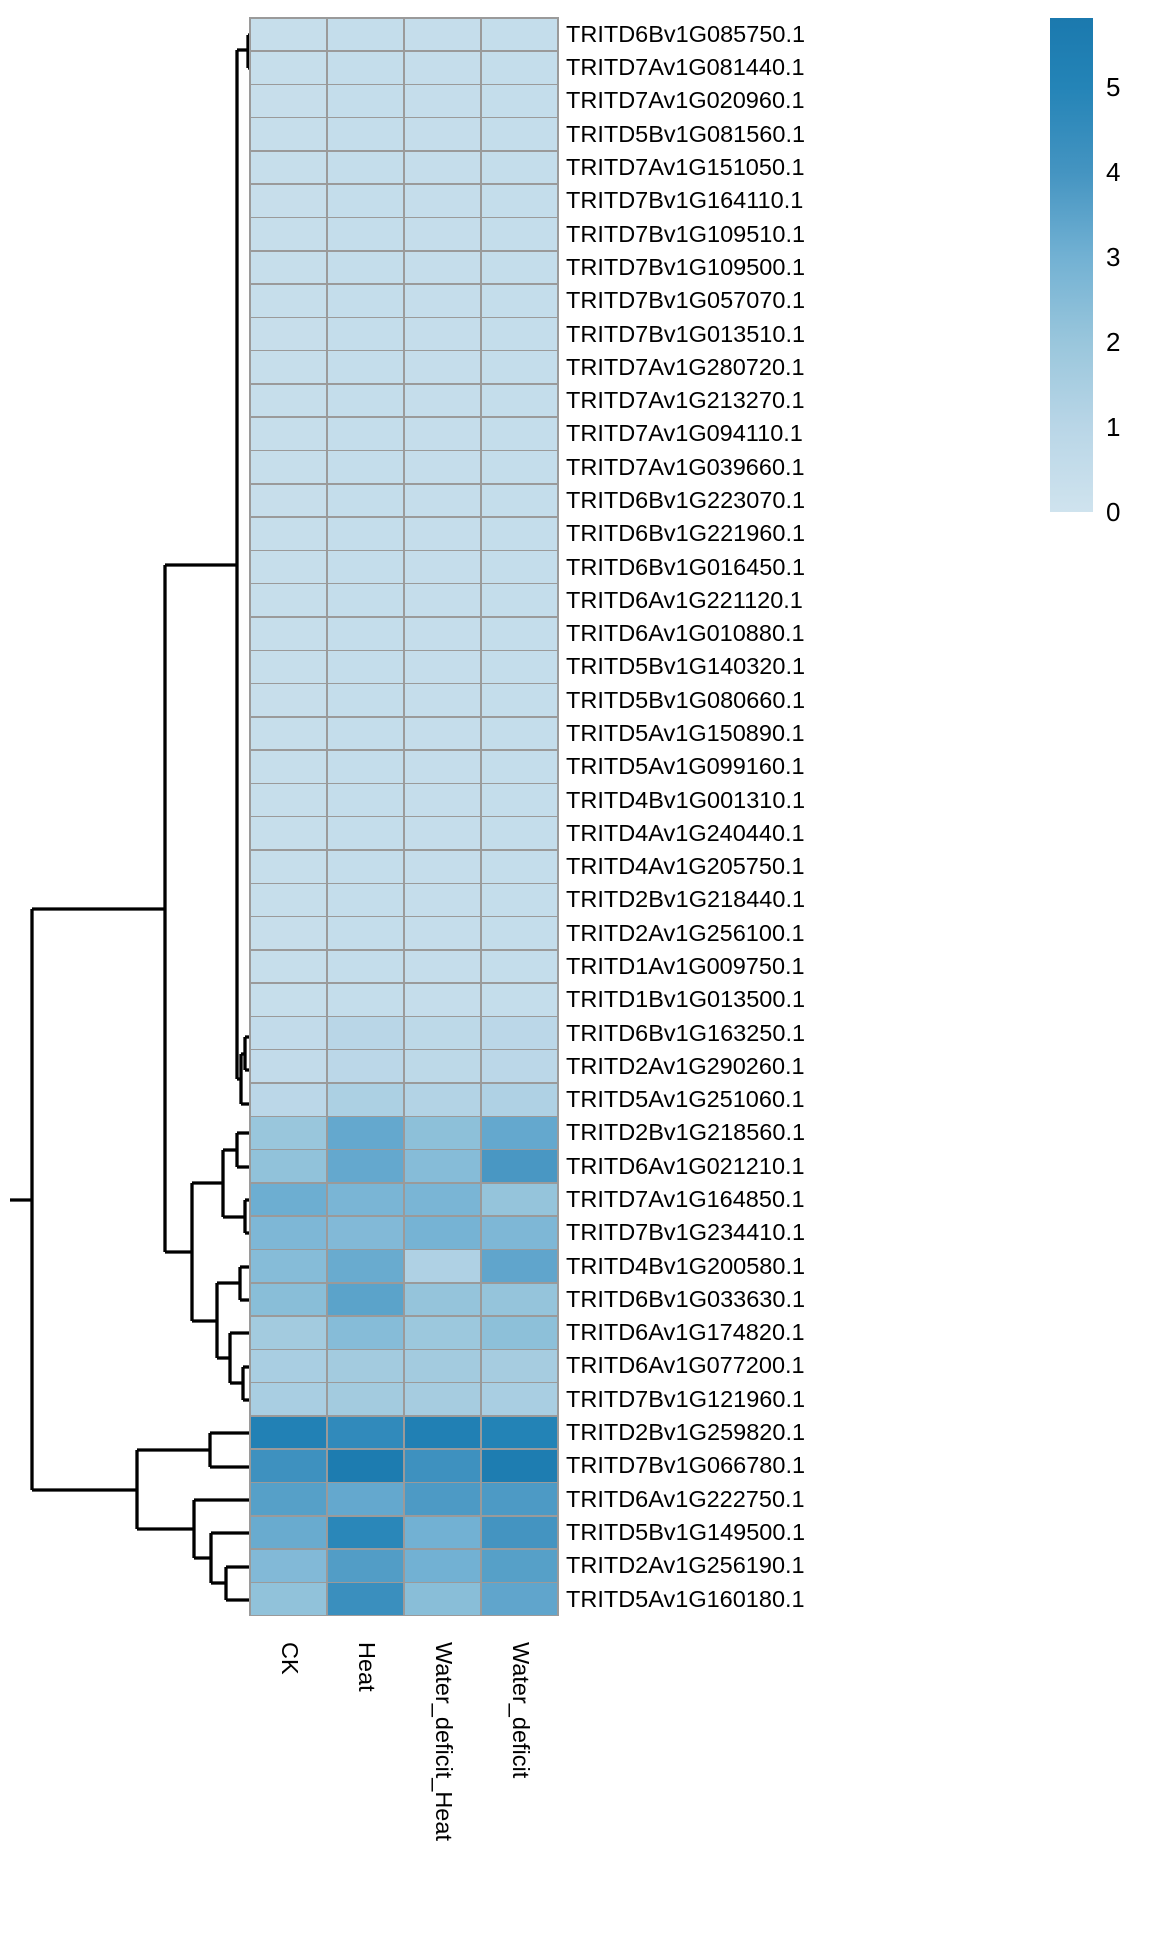  Describe the element at coordinates (685, 167) in the screenshot. I see `row-label: TRITD7Av1G151050.1` at that location.